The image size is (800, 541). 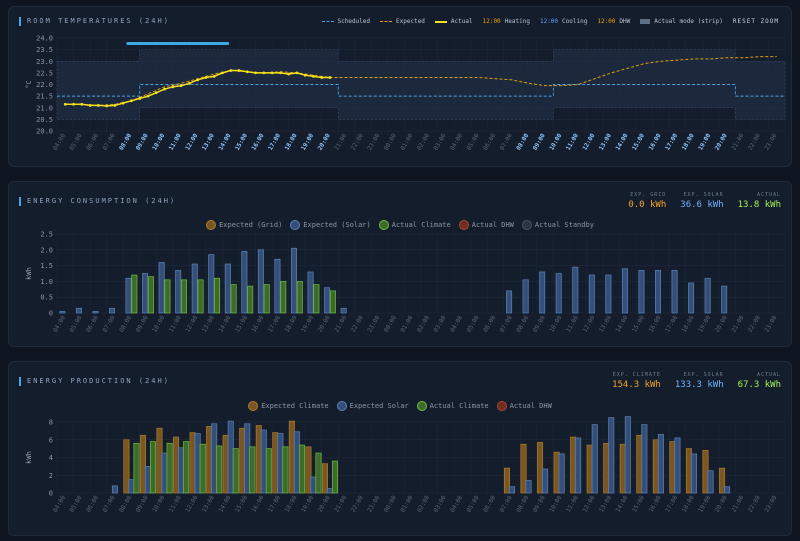 I want to click on legend-label: Expected (Grid), so click(x=251, y=225).